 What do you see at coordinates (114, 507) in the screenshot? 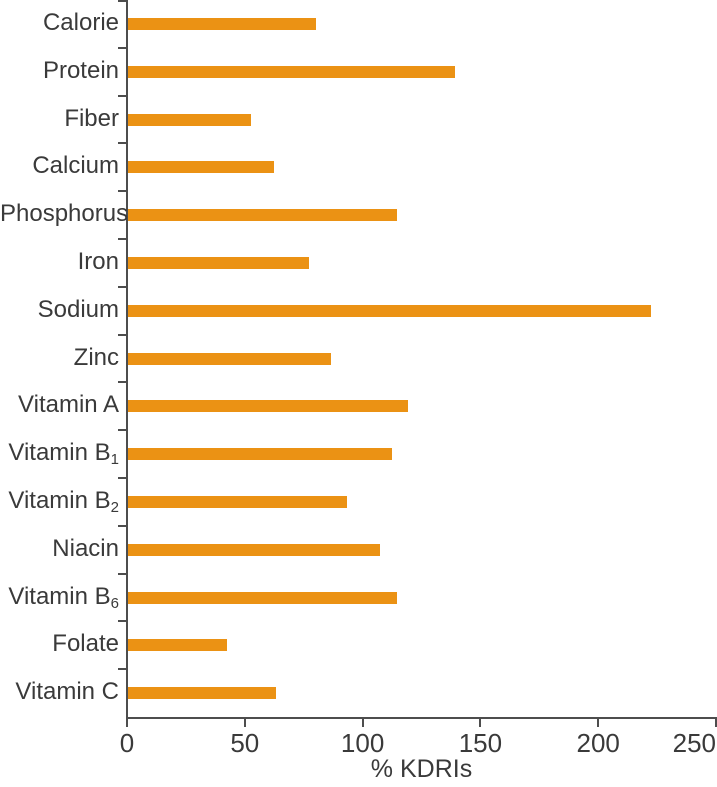
I see `subscript: 2` at bounding box center [114, 507].